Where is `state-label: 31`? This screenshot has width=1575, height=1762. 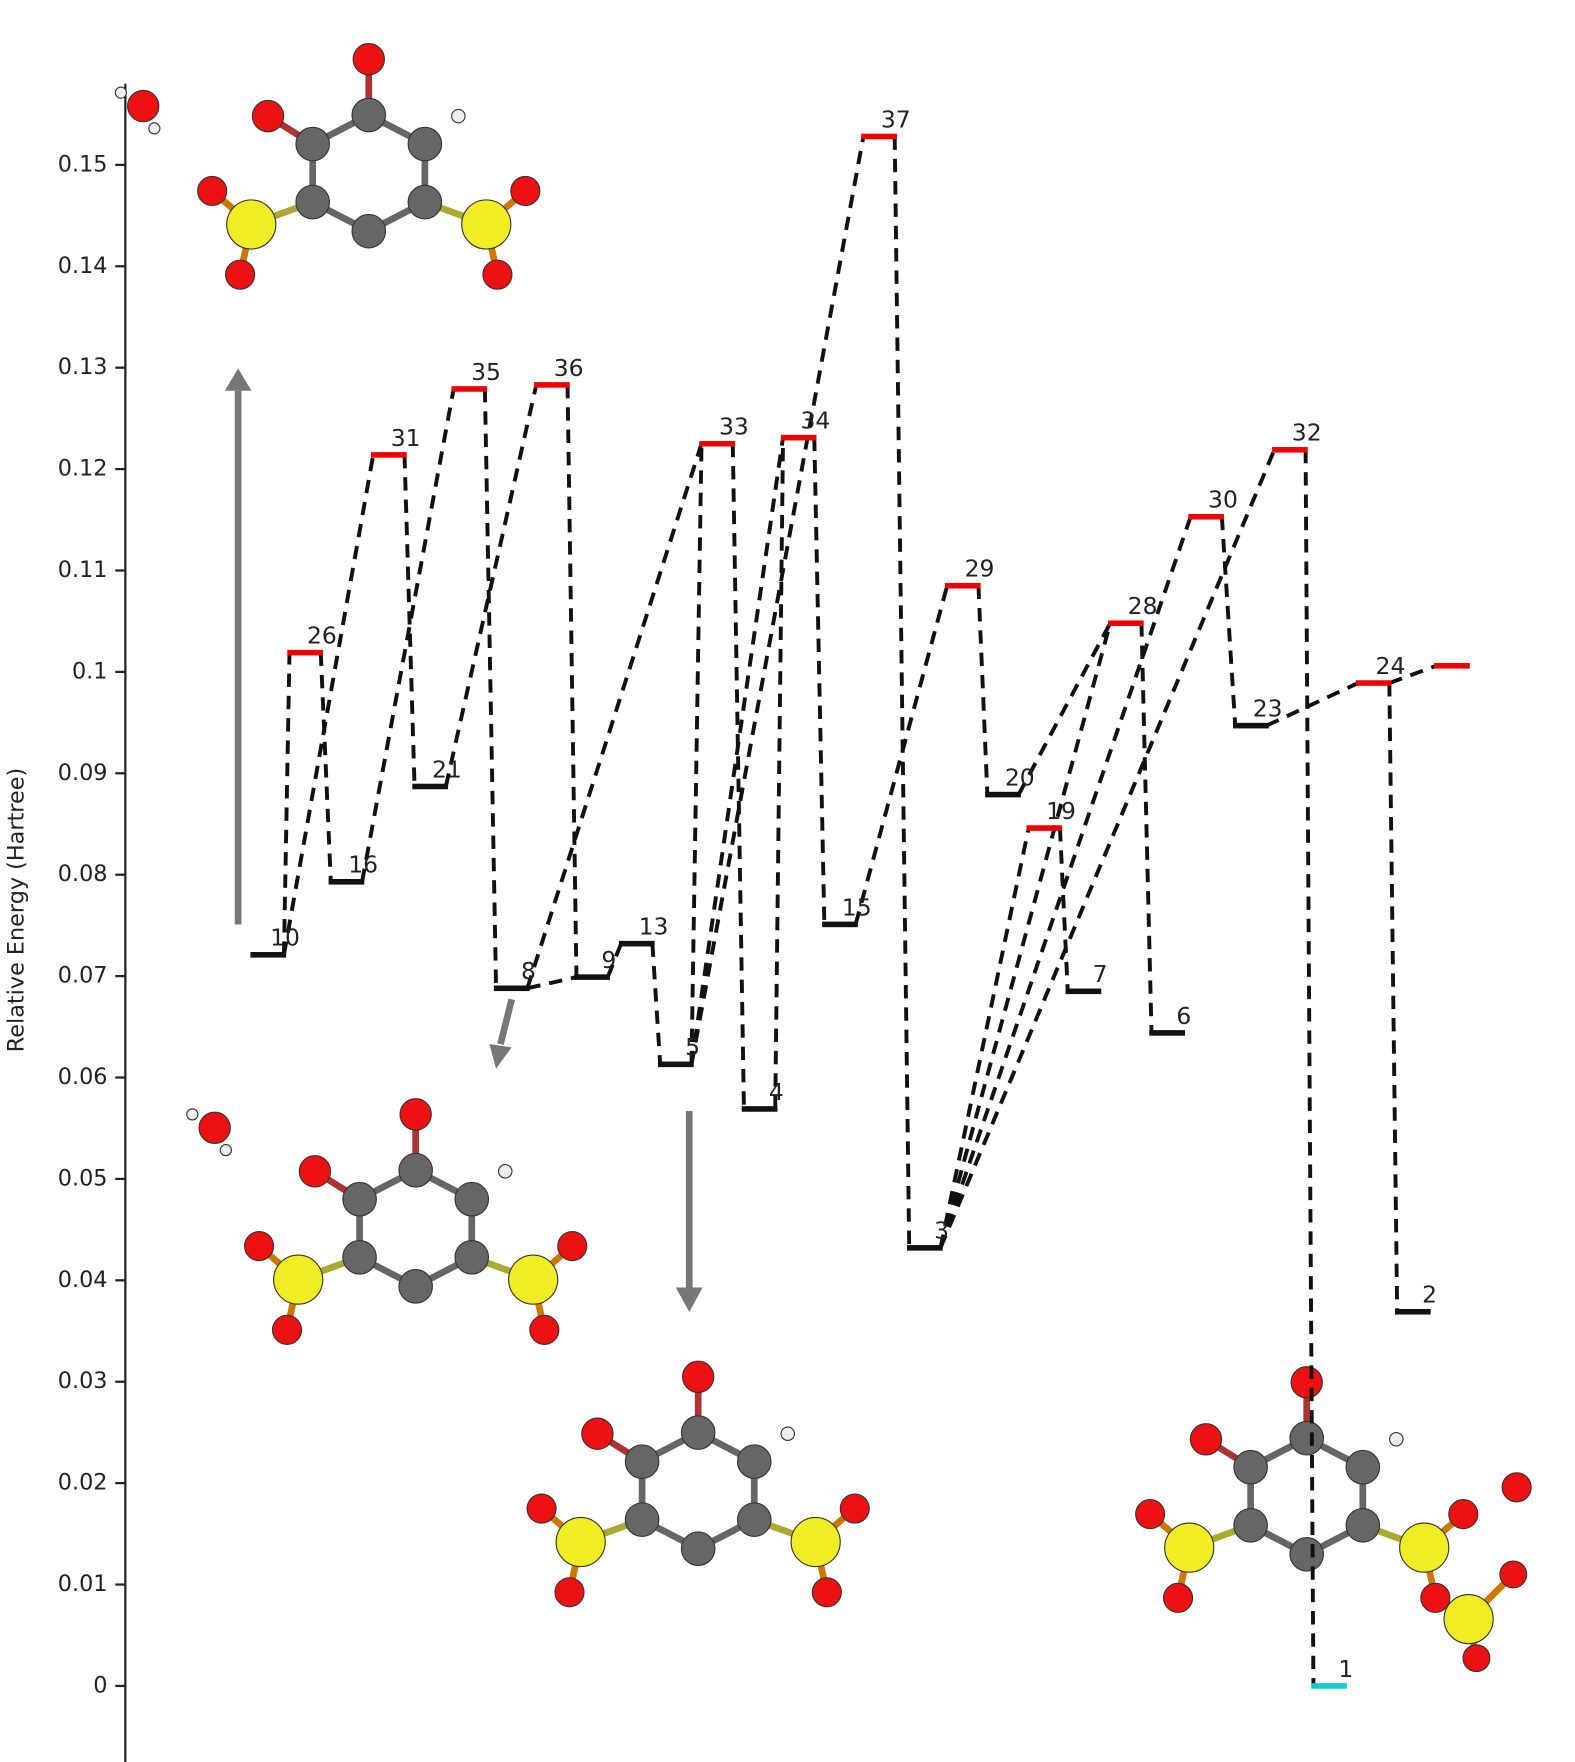
state-label: 31 is located at coordinates (406, 438).